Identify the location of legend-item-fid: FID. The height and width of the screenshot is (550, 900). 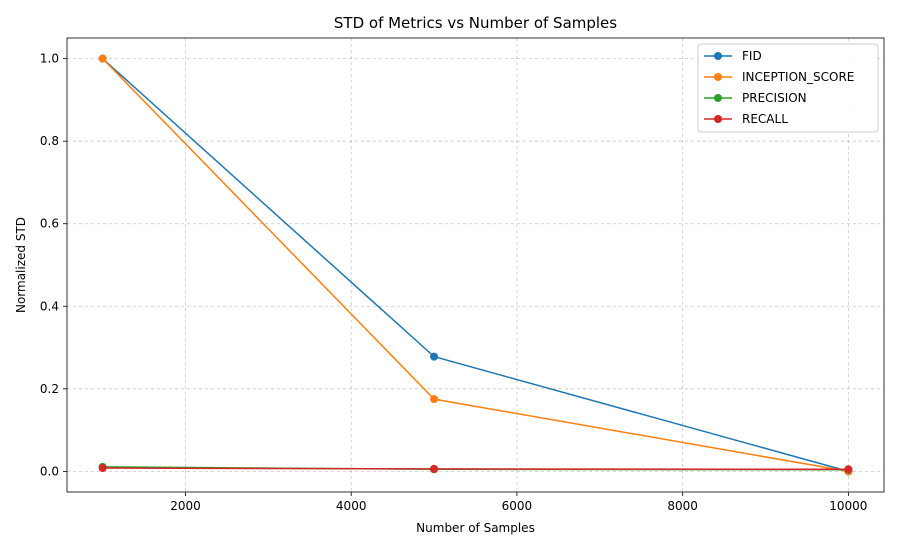
(733, 56).